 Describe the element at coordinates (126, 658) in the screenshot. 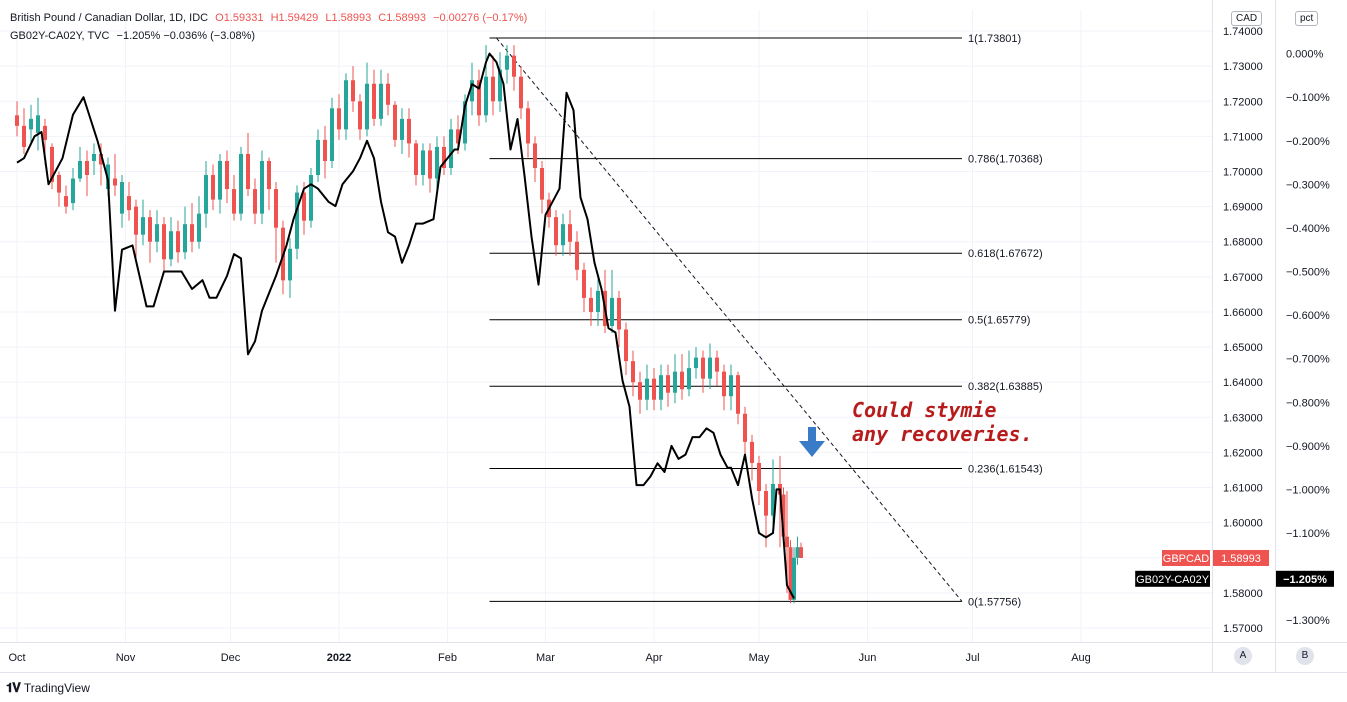

I see `time-tick-label: Nov` at that location.